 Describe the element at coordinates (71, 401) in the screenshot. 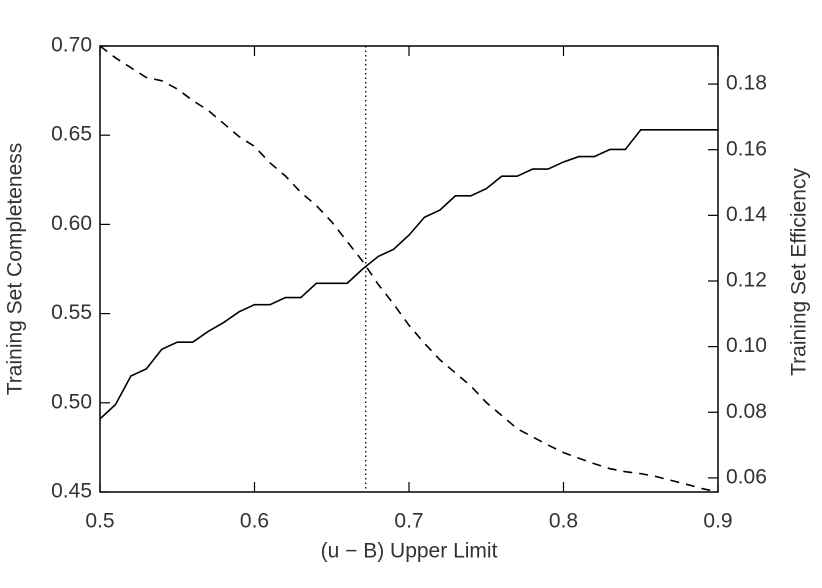

I see `y-tick-label: 0.50` at that location.